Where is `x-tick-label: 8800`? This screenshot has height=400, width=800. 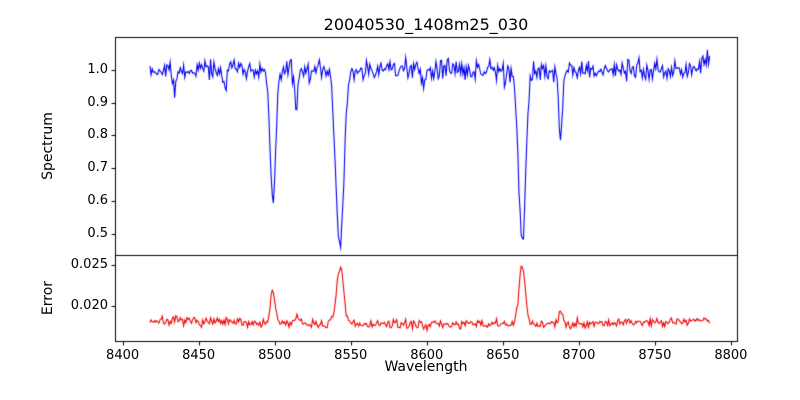
x-tick-label: 8800 is located at coordinates (731, 355).